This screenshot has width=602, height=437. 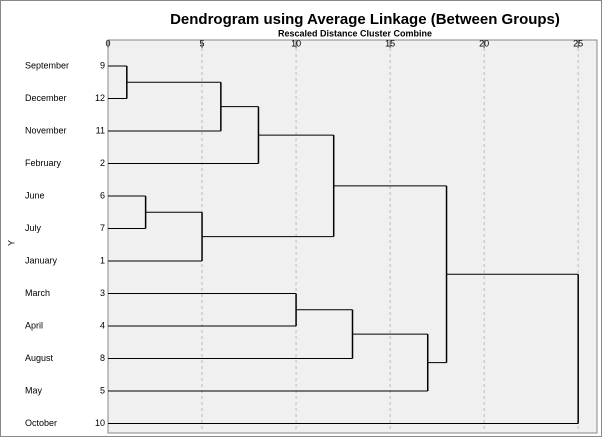 What do you see at coordinates (37, 293) in the screenshot?
I see `leaf-label: March` at bounding box center [37, 293].